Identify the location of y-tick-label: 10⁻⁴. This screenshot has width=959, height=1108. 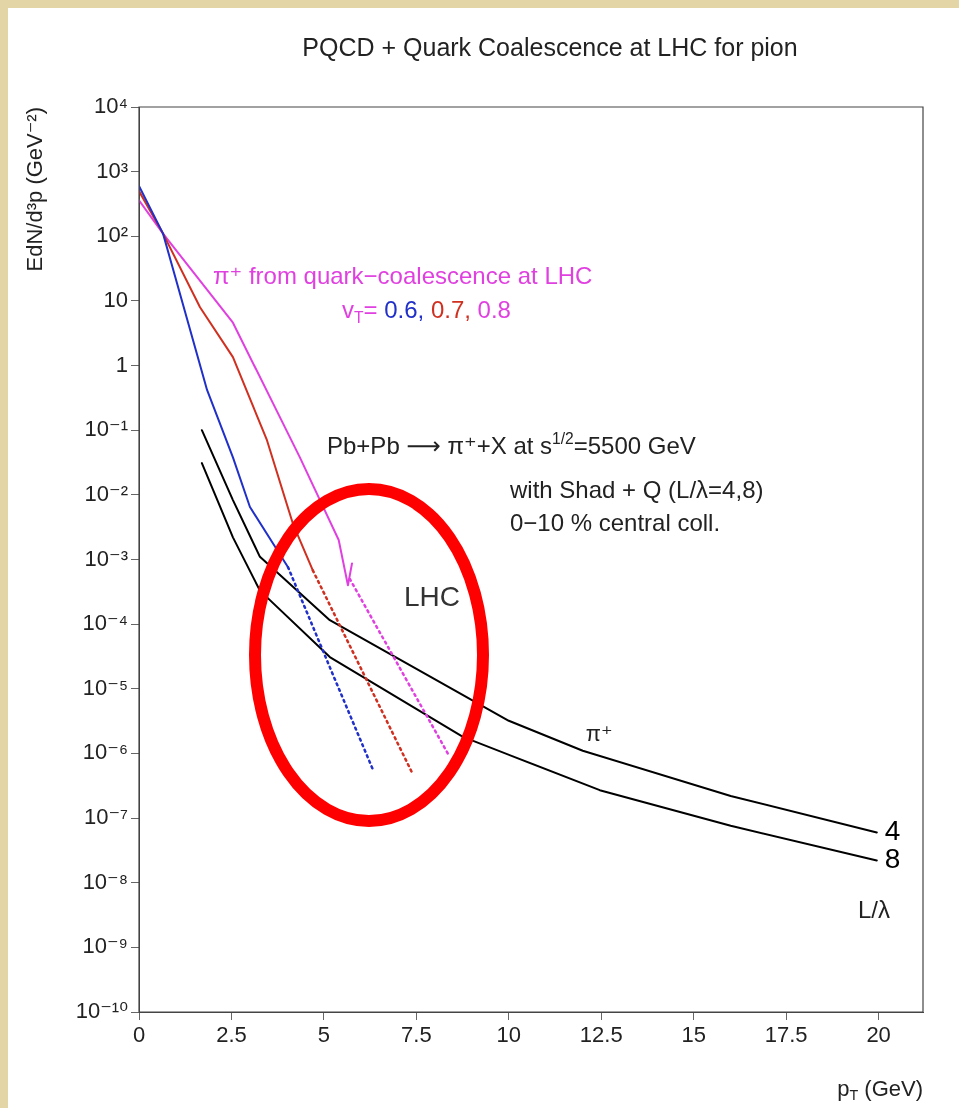
(105, 623).